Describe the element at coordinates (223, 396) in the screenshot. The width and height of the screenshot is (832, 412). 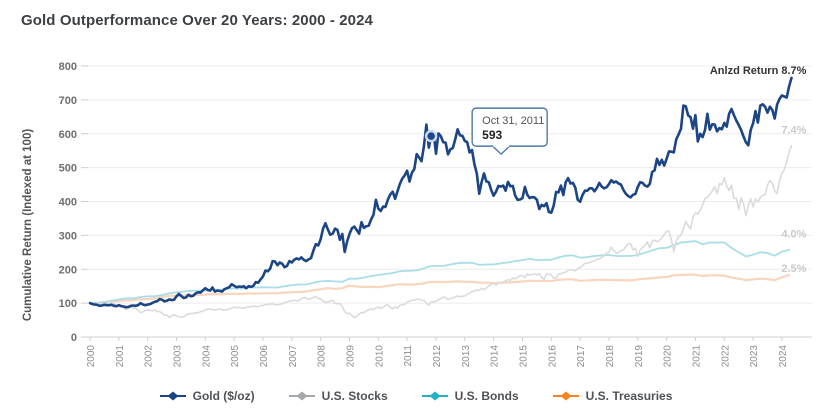
I see `legend-label: Gold ($/oz)` at that location.